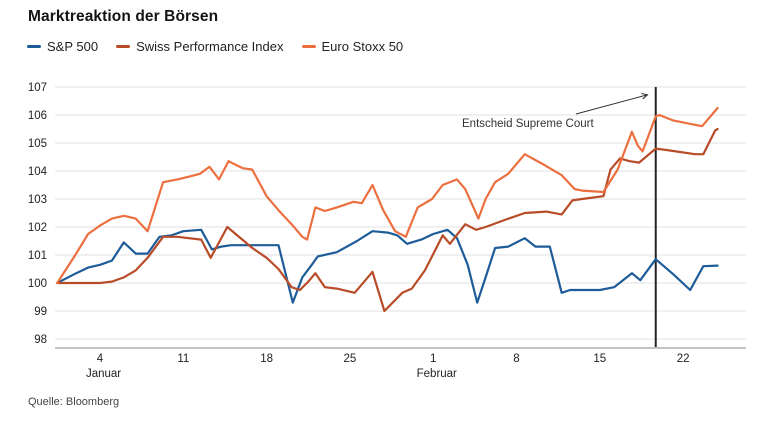  I want to click on legend-item-swiss-performance-index: Swiss Performance Index, so click(200, 46).